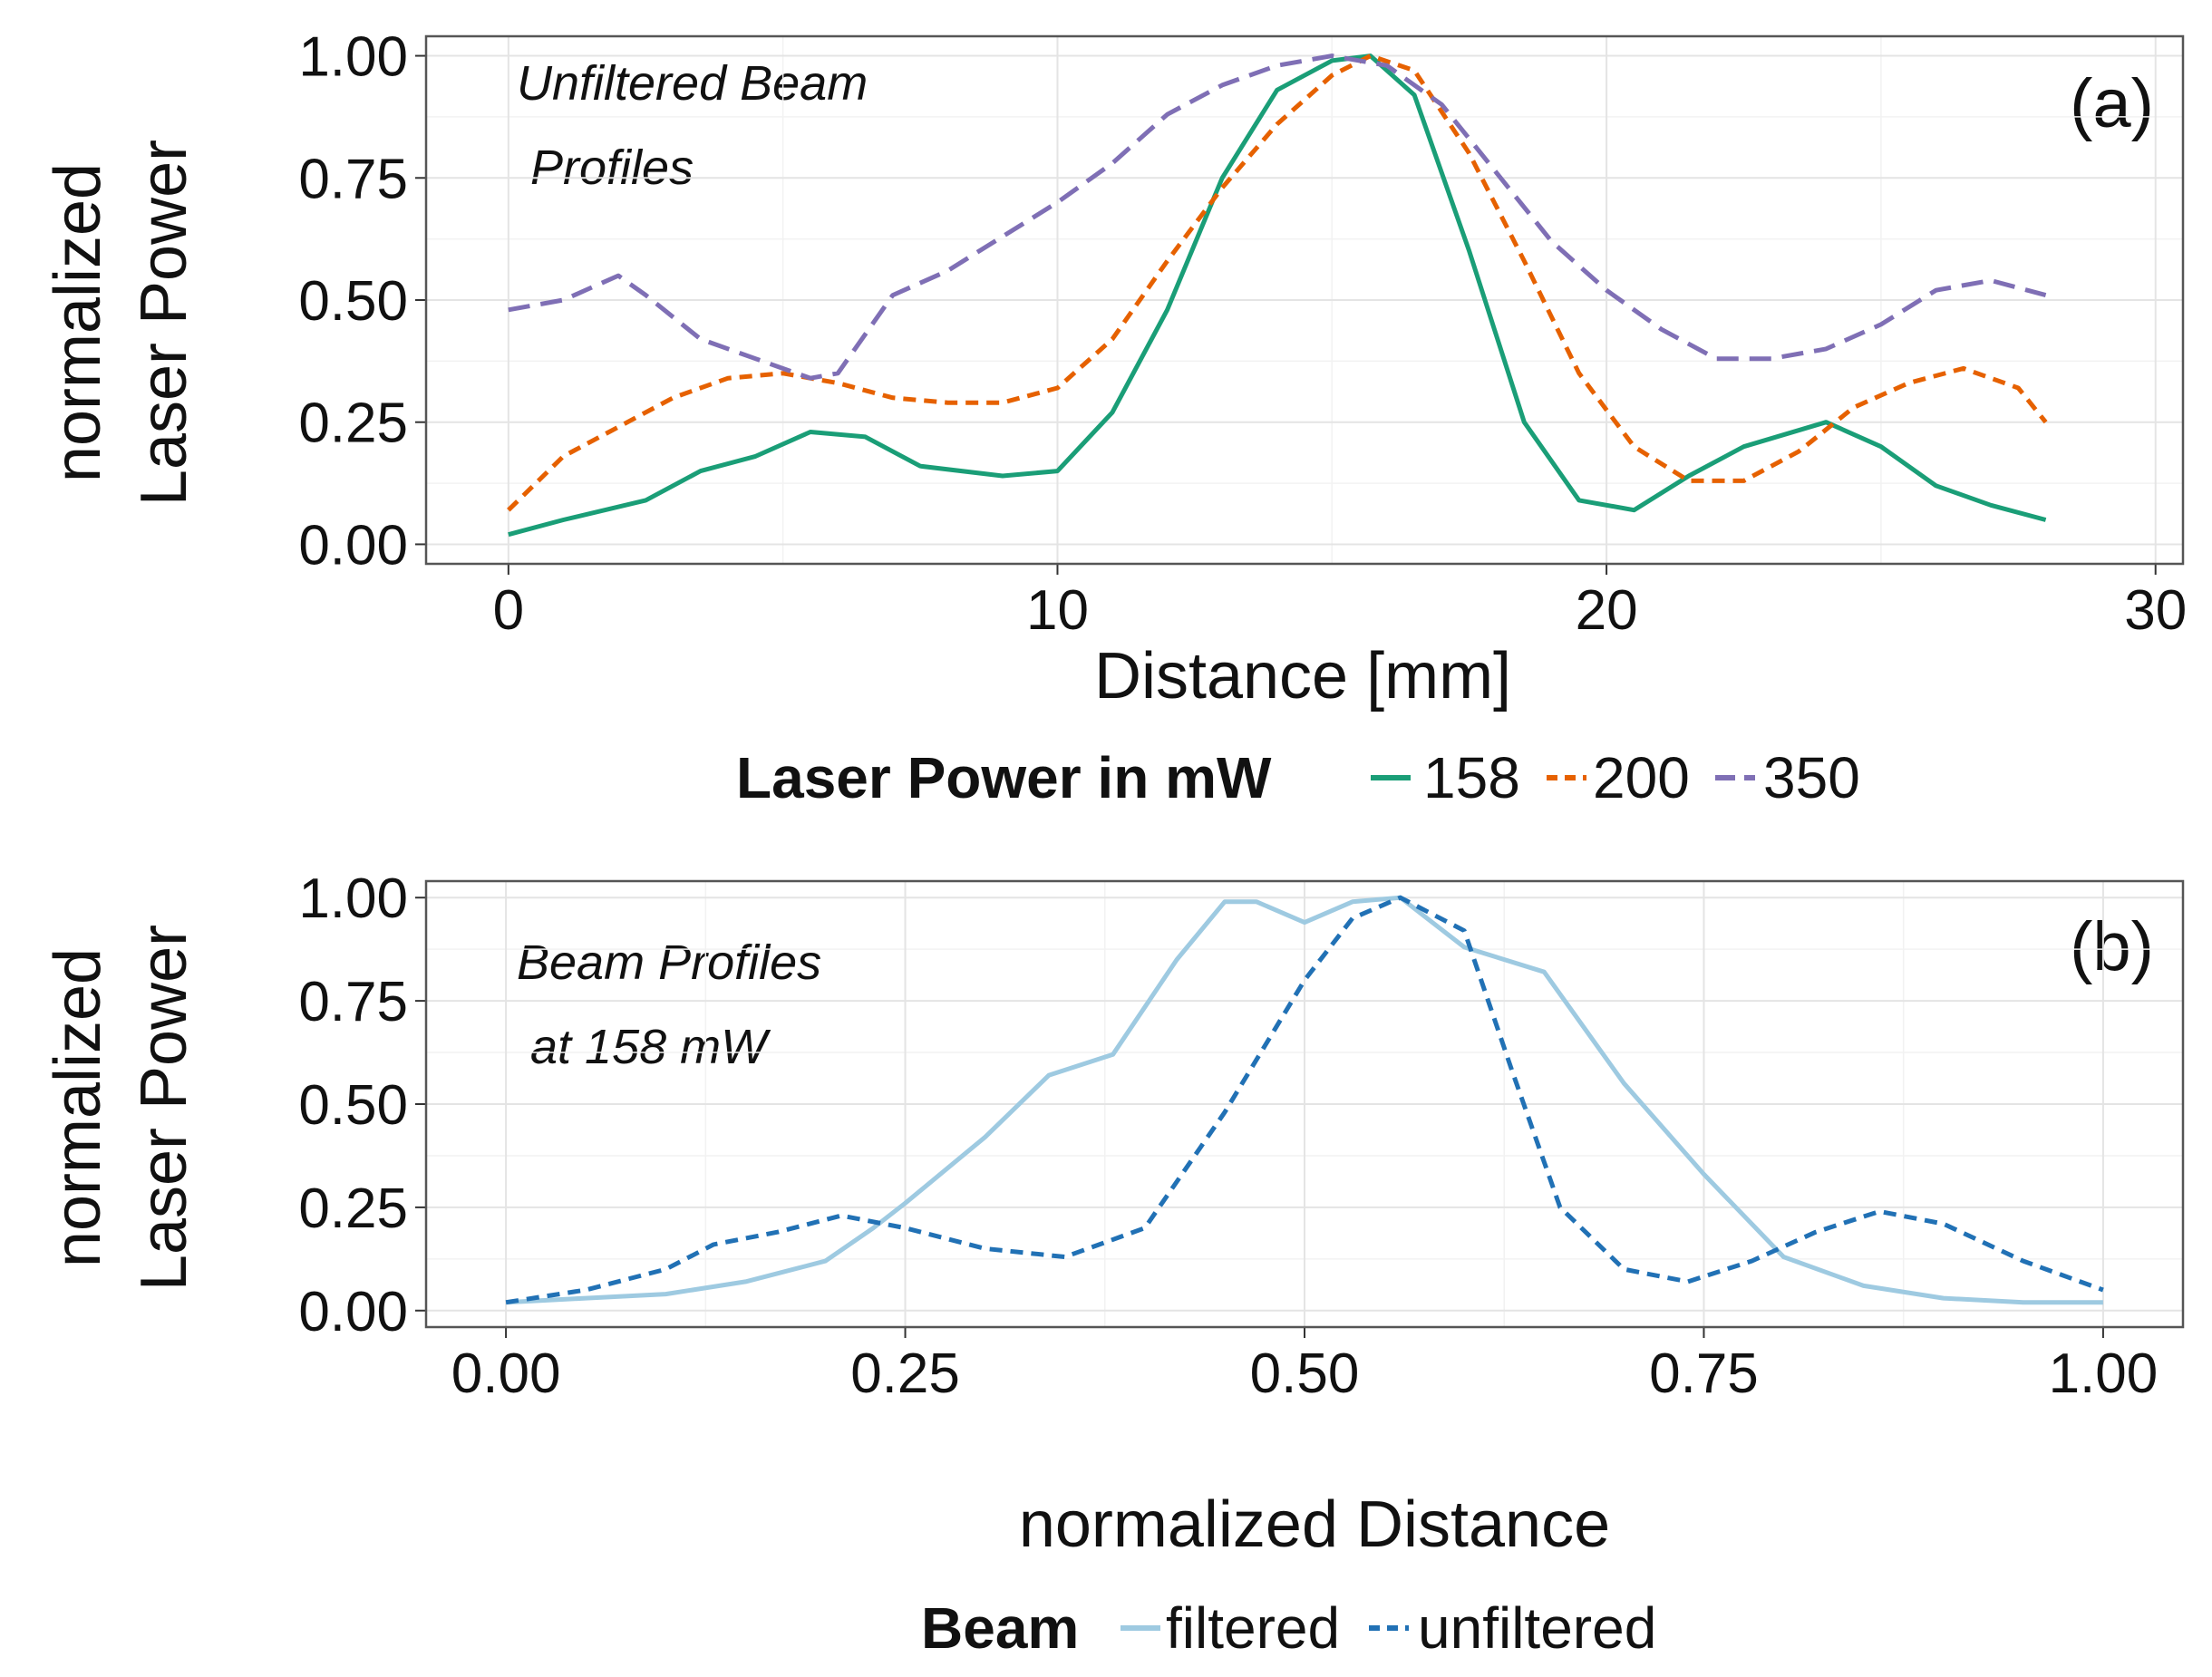 The image size is (2212, 1677). What do you see at coordinates (78, 322) in the screenshot?
I see `panel-a-ylabel-line1: normalized` at bounding box center [78, 322].